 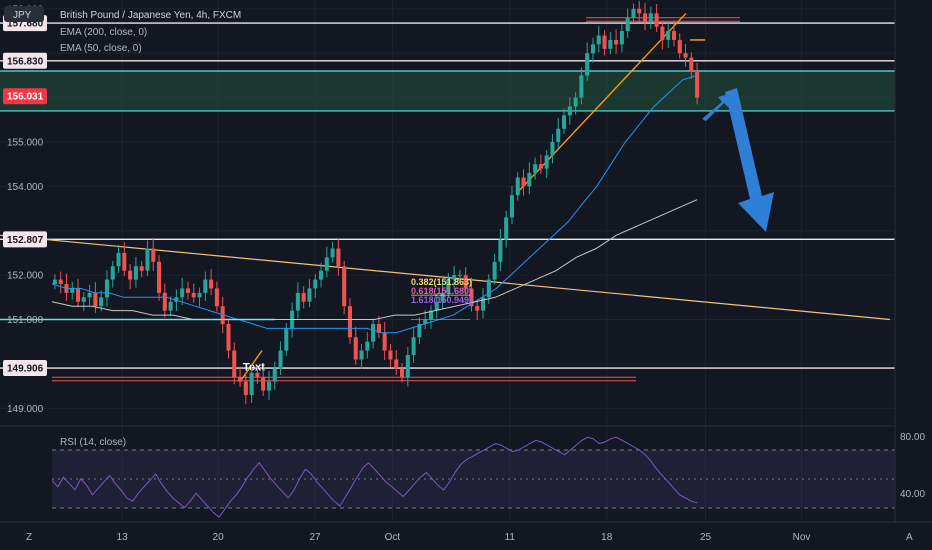 What do you see at coordinates (717, 107) in the screenshot?
I see `up-arrow` at bounding box center [717, 107].